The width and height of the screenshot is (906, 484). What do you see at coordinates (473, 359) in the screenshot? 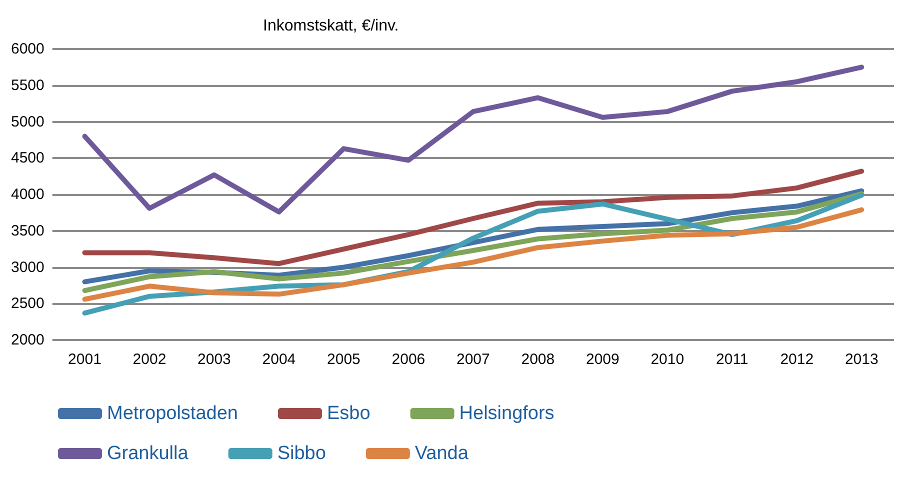
I see `x-tick-label: 2007` at bounding box center [473, 359].